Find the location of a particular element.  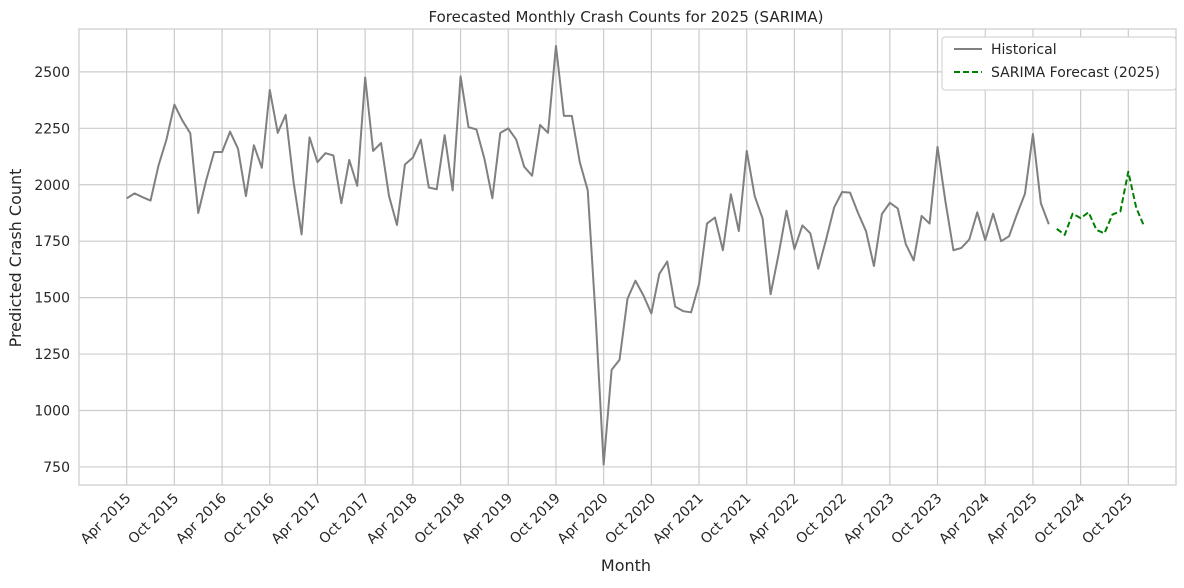

y-tick-label: 1750 is located at coordinates (52, 242).